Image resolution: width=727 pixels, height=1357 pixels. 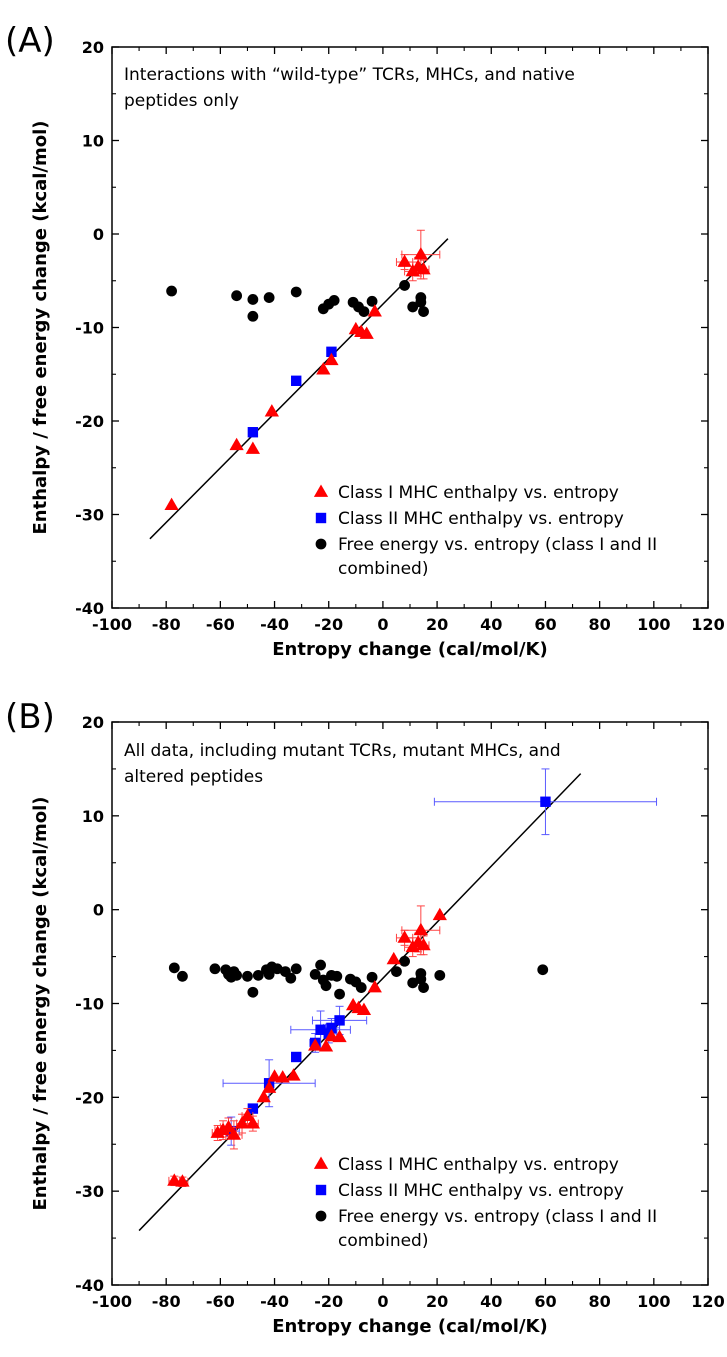 I want to click on y-tick-label: -40, so click(x=89, y=608).